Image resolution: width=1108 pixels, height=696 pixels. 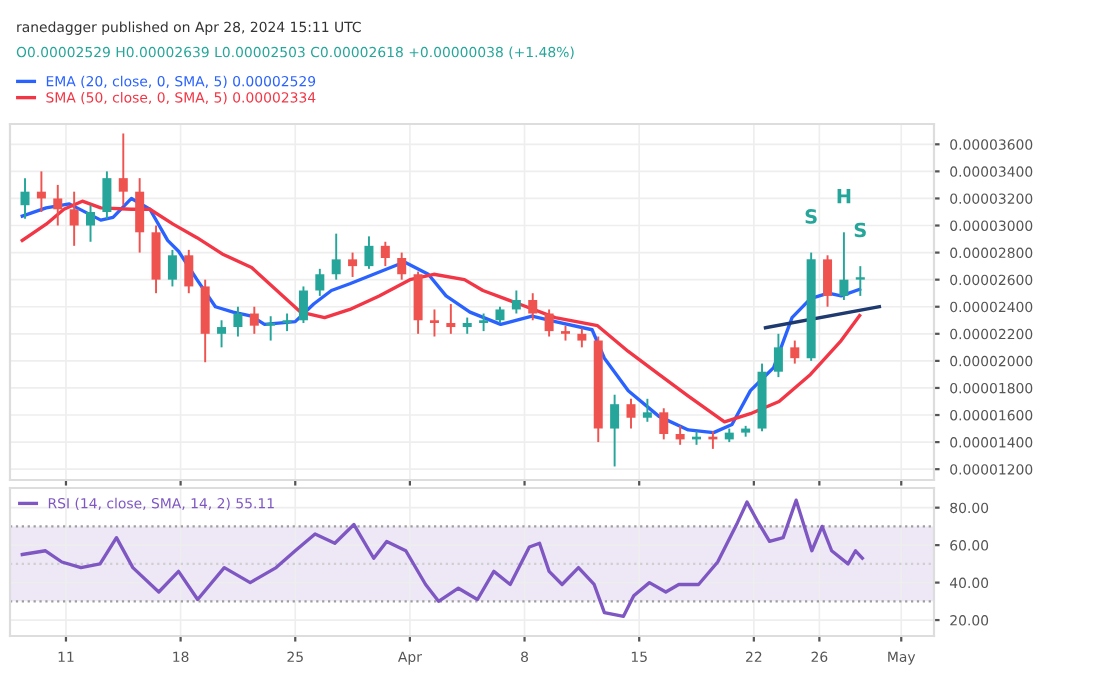 I want to click on annotation: H, so click(x=844, y=196).